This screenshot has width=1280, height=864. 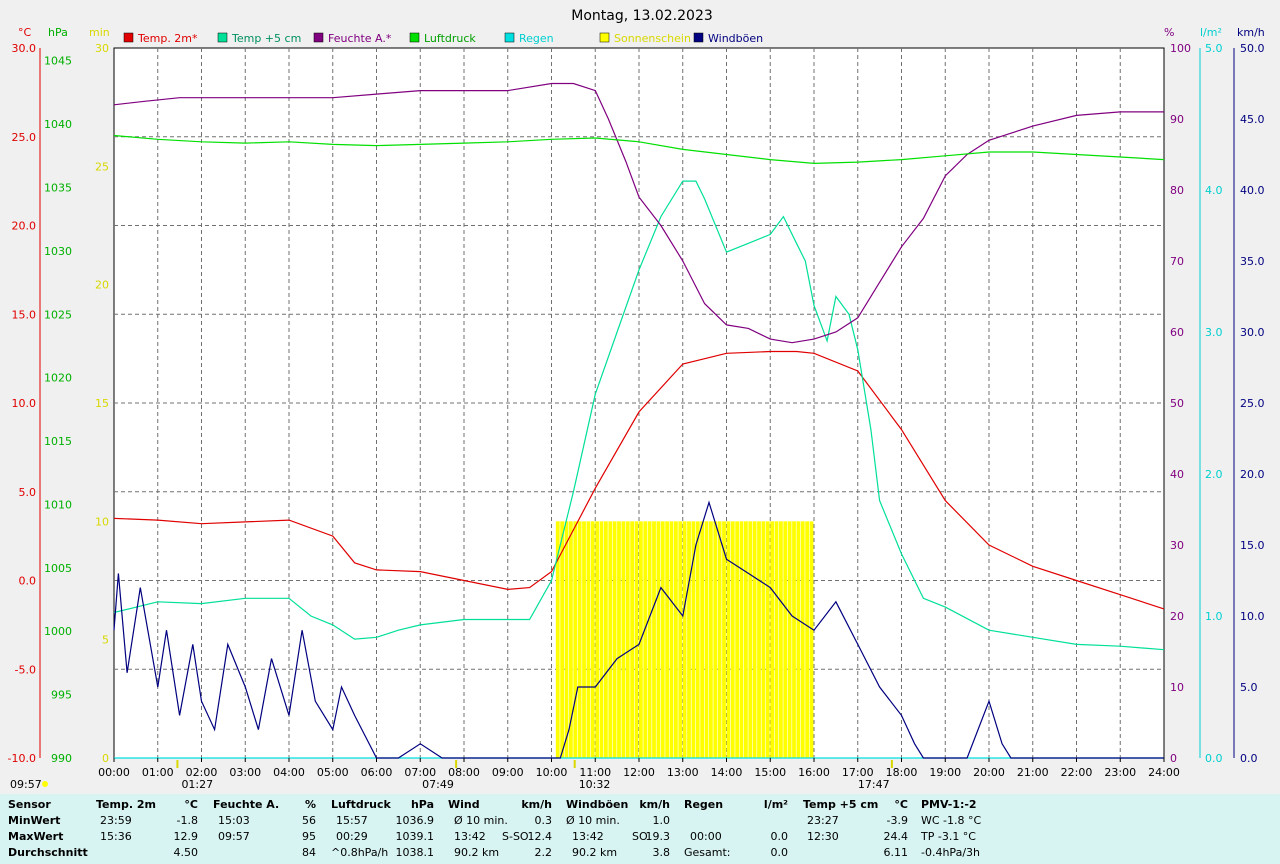 What do you see at coordinates (508, 772) in the screenshot?
I see `x-tick-label: 09:00` at bounding box center [508, 772].